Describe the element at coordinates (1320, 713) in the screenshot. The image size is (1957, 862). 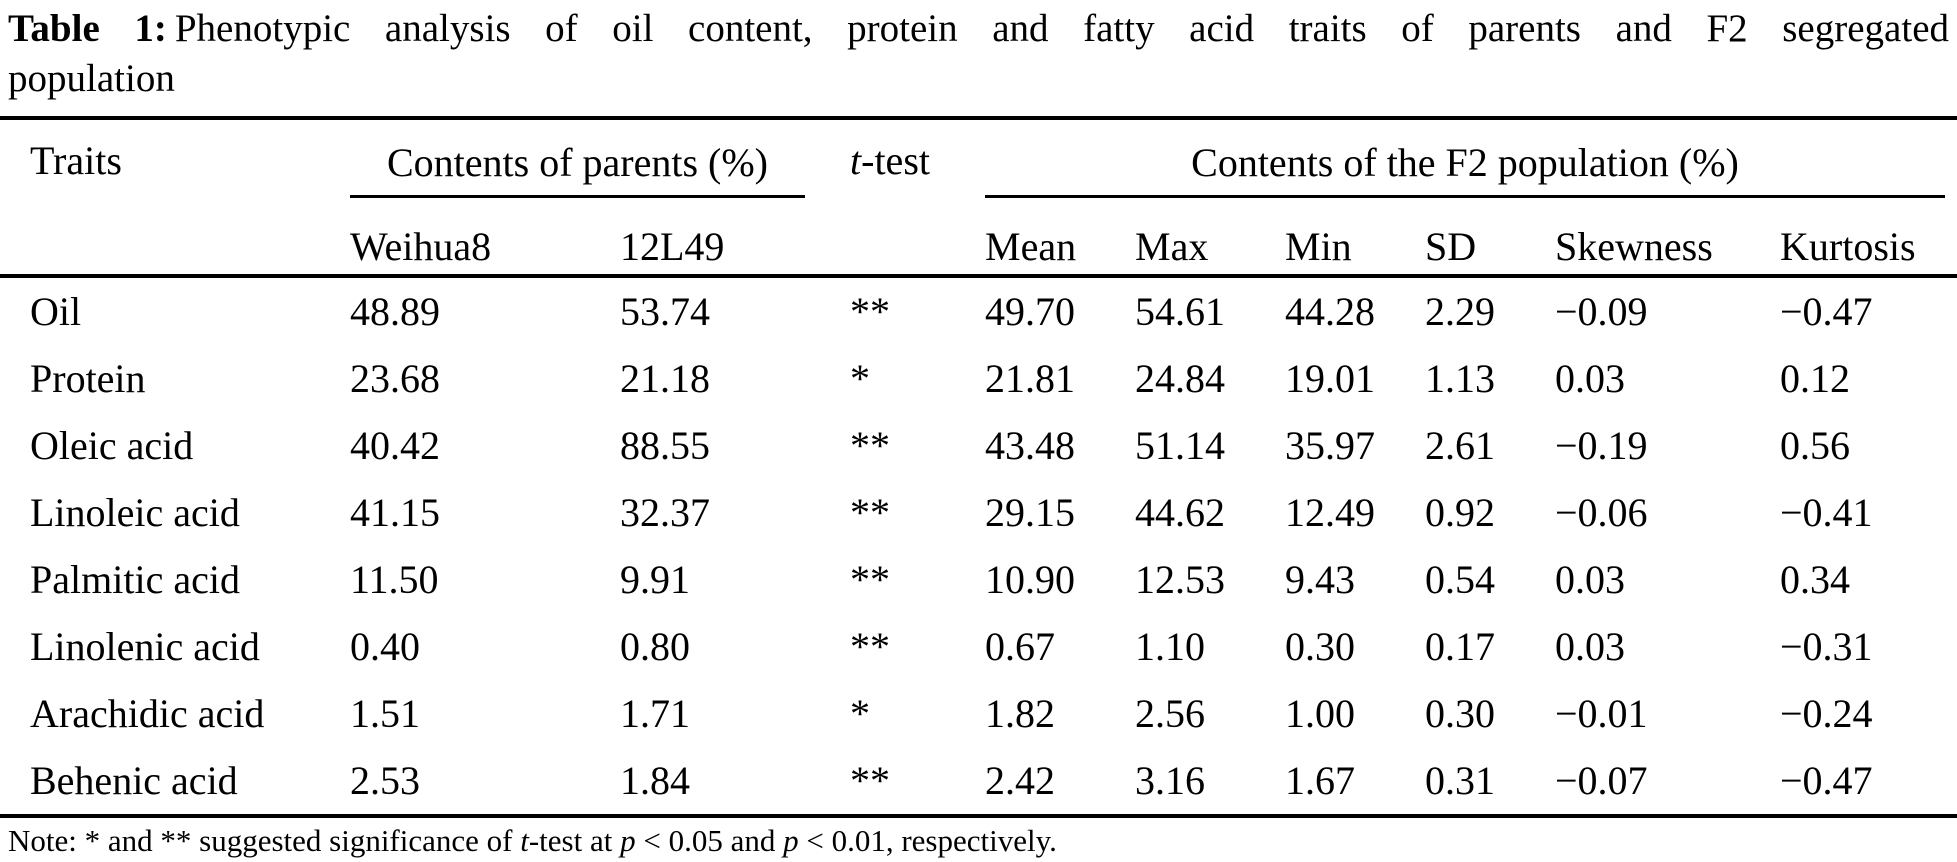
I see `cell-min: 1.00` at that location.